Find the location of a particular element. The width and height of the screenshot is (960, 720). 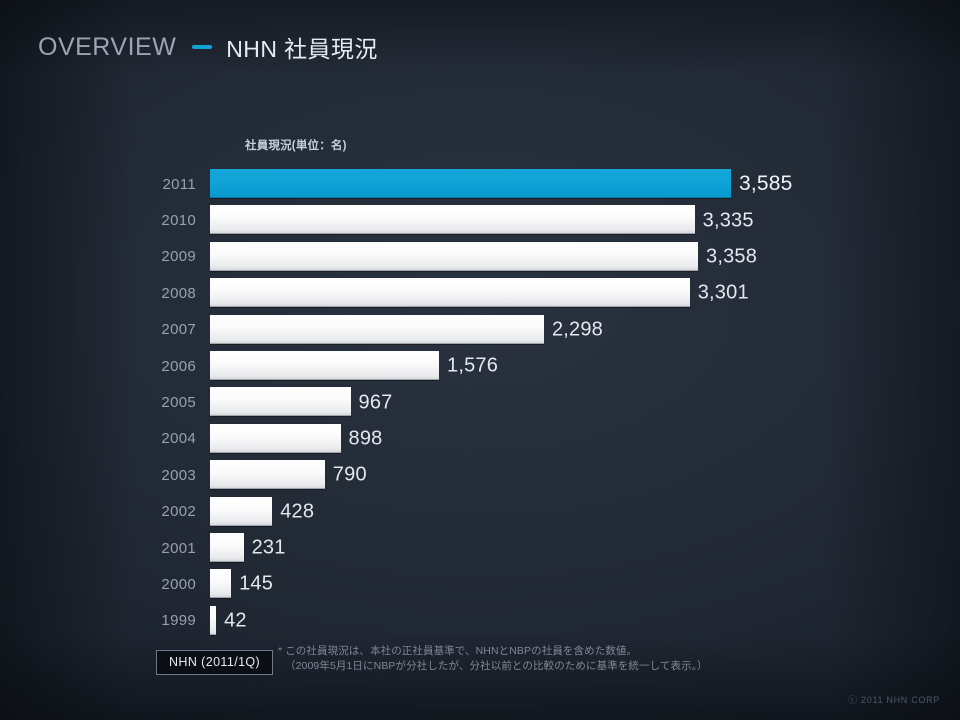

chart-row: 2007 2,298 is located at coordinates (480, 330).